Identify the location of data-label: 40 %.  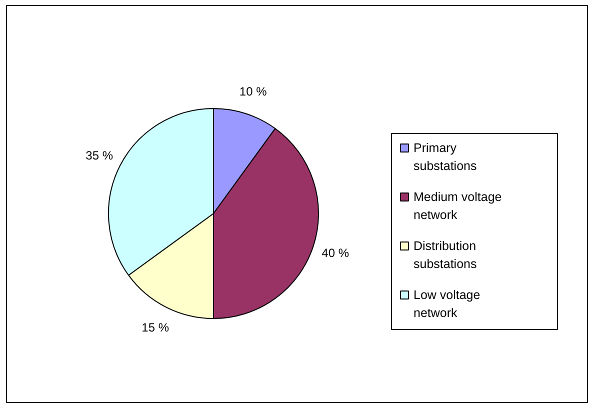
(336, 253).